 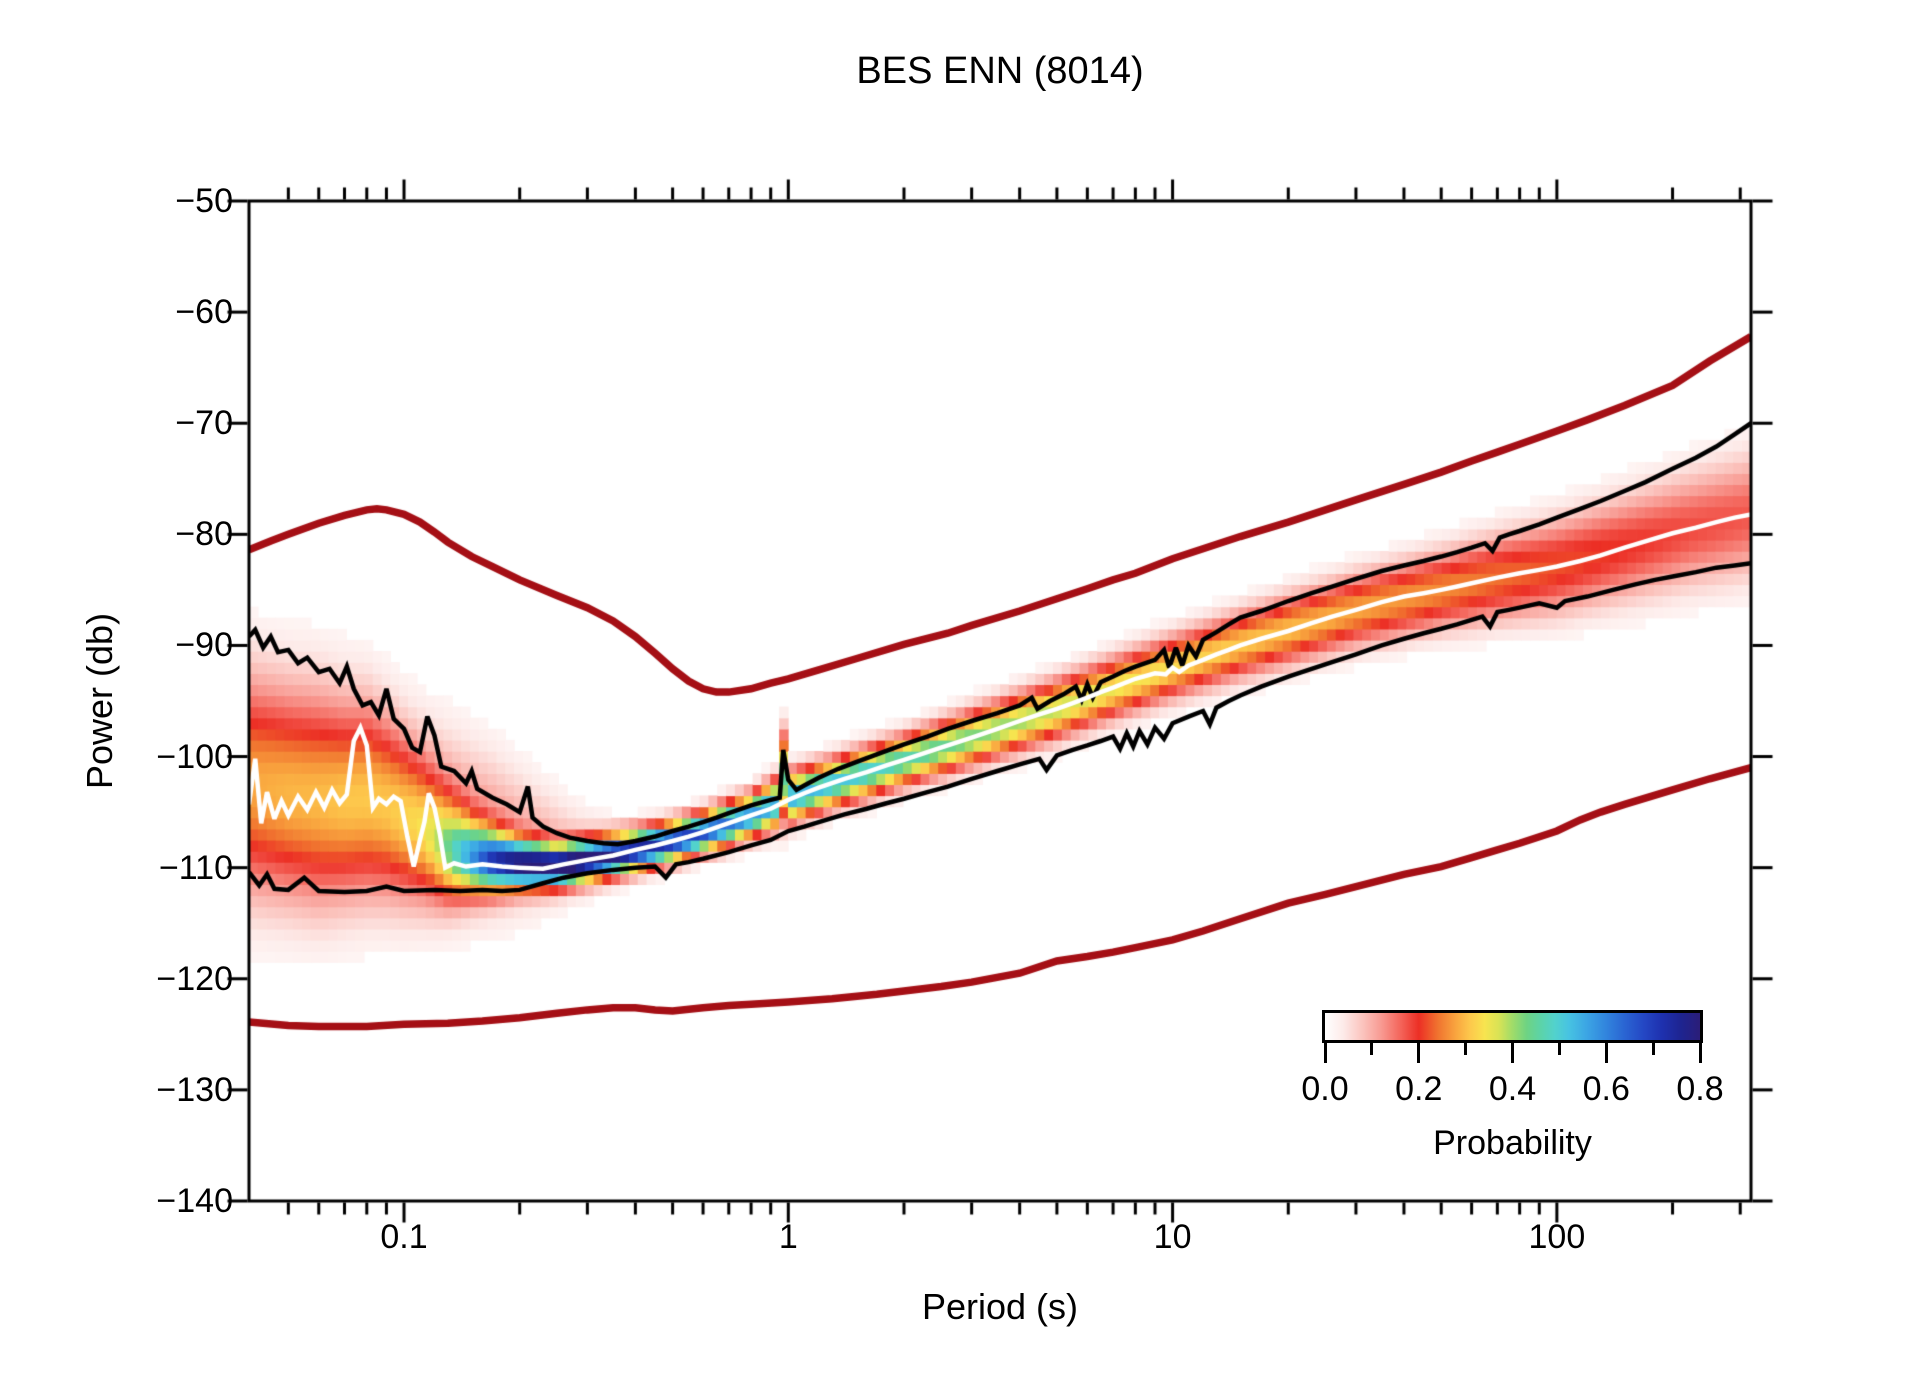 I want to click on x-tick-label: 1, so click(x=788, y=1237).